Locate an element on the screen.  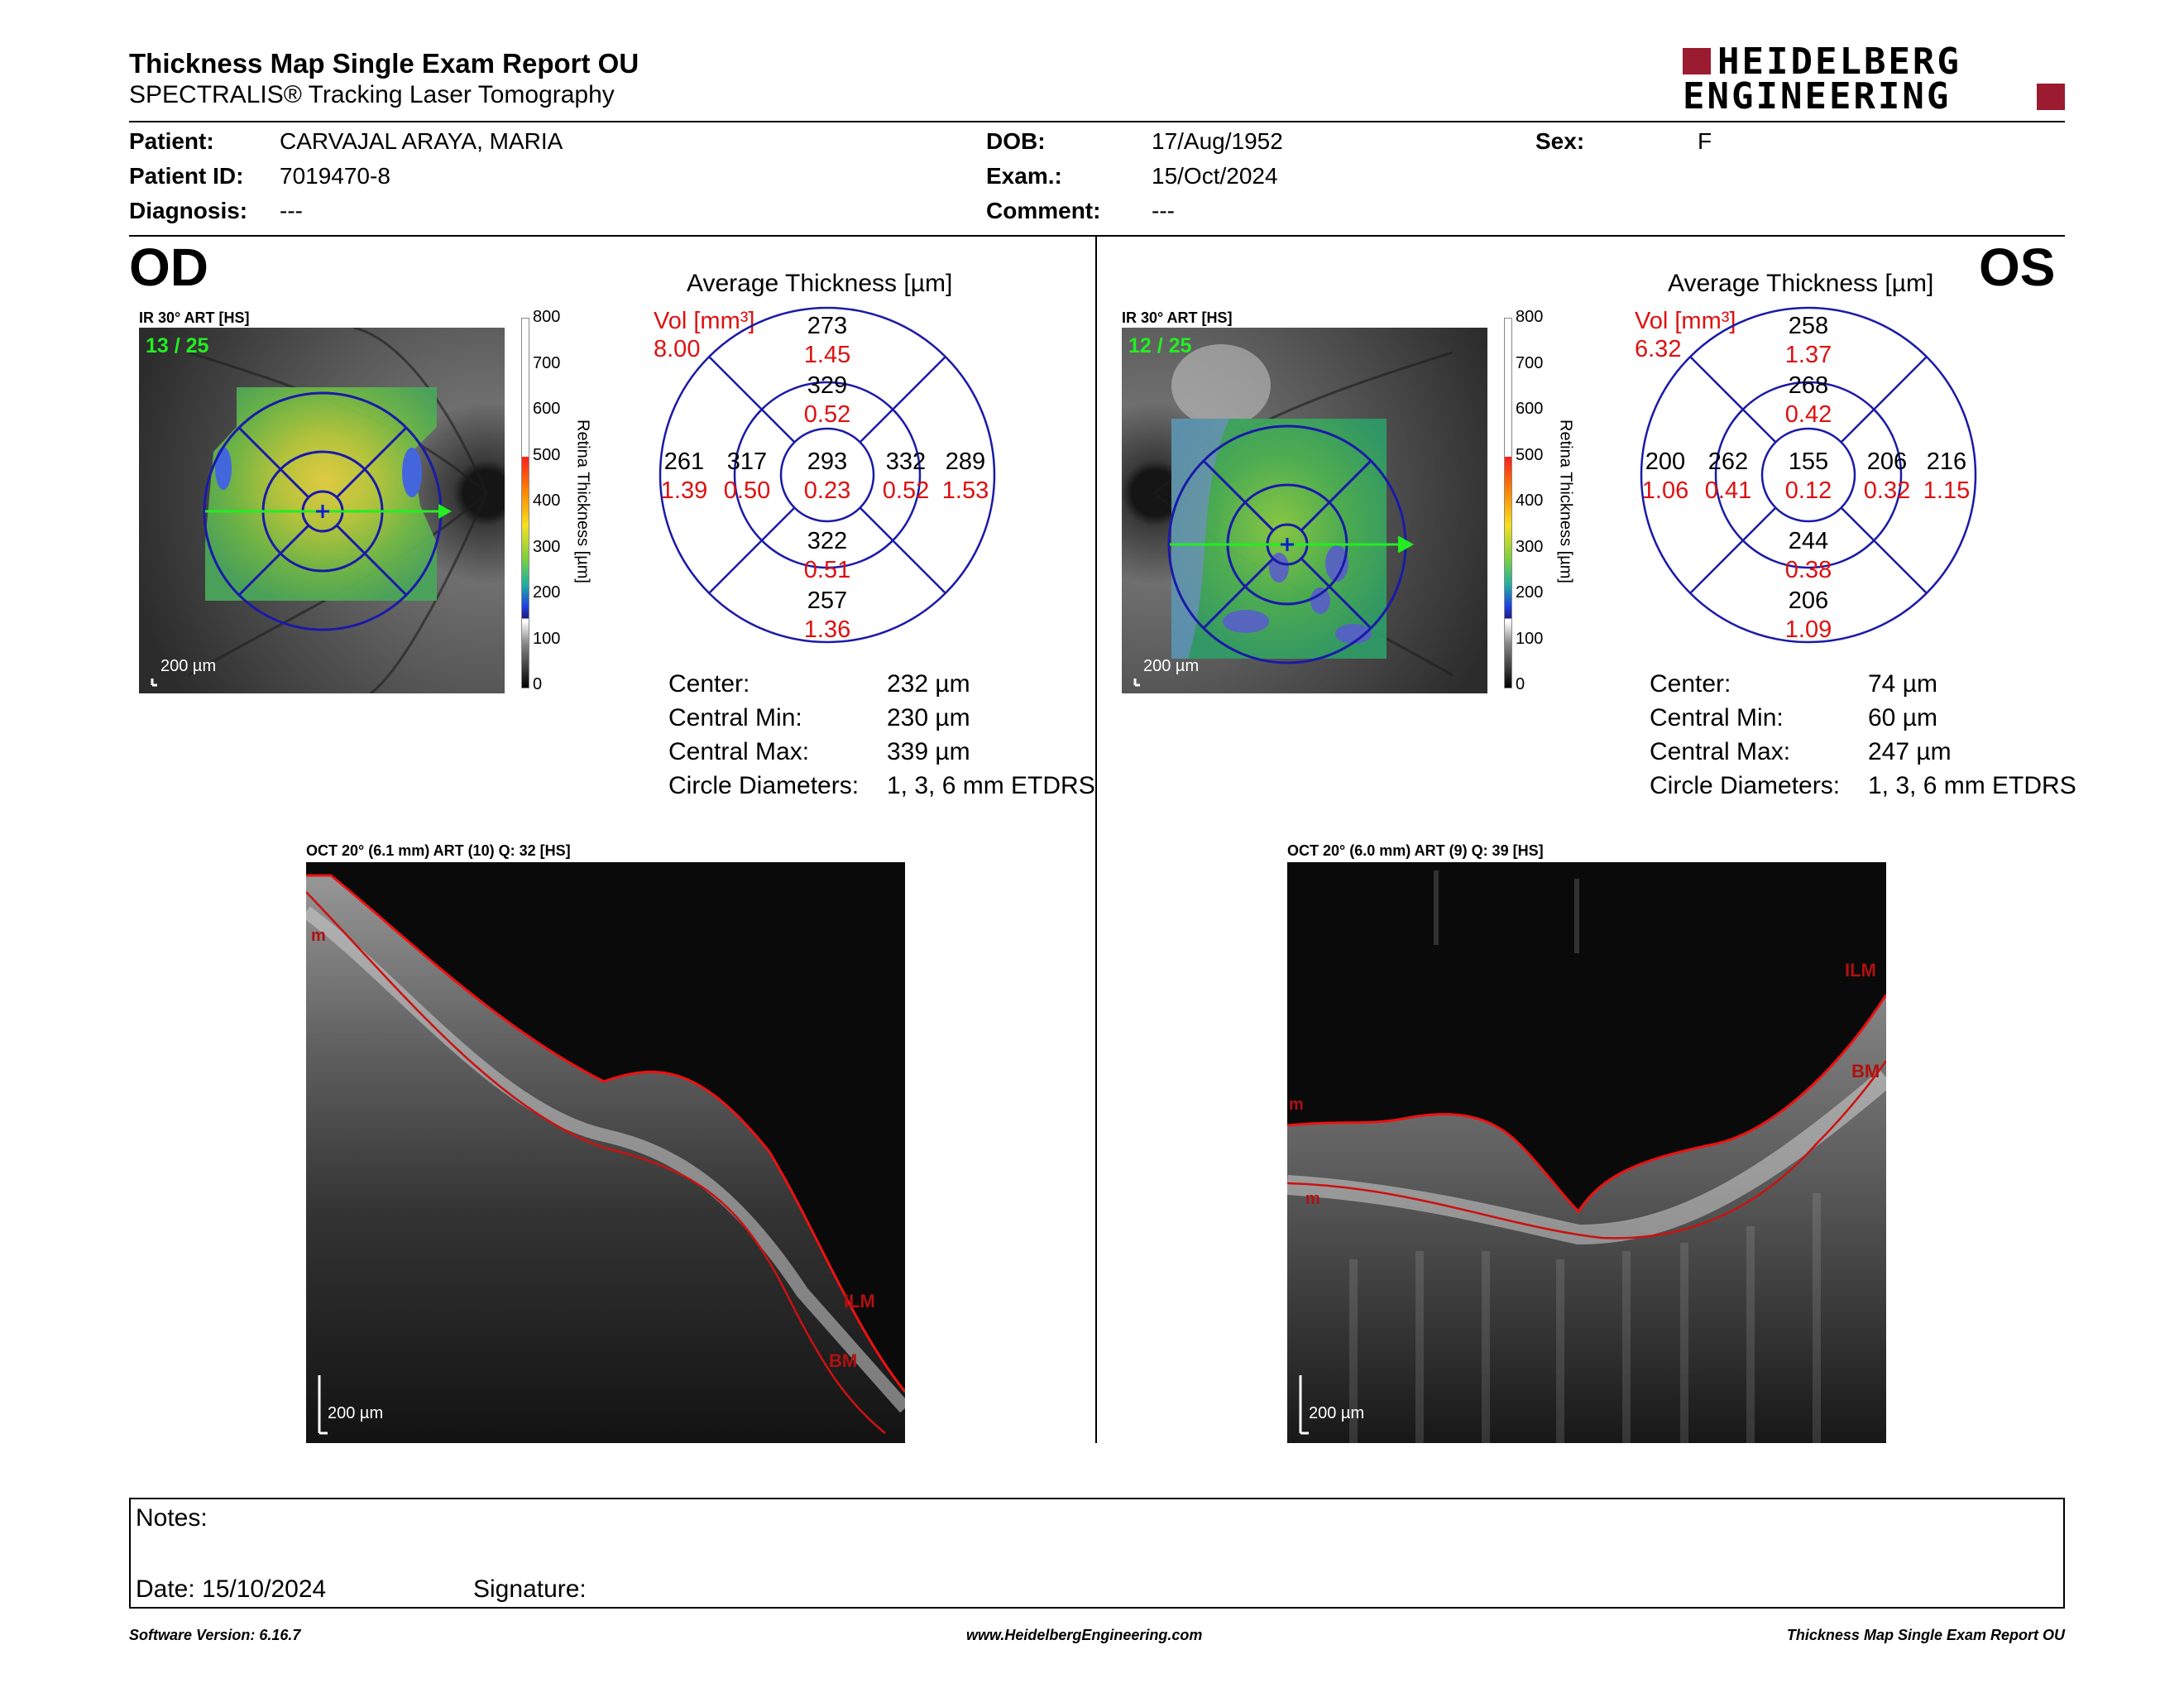
report-title: Thickness Map Single Exam Report OU is located at coordinates (384, 63).